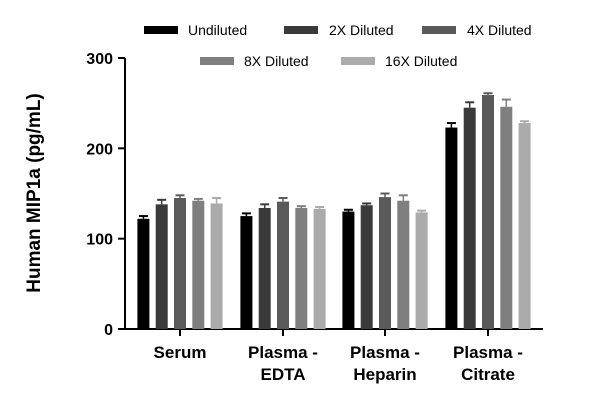 The height and width of the screenshot is (418, 600). I want to click on category-label: Plasma - Citrate, so click(488, 363).